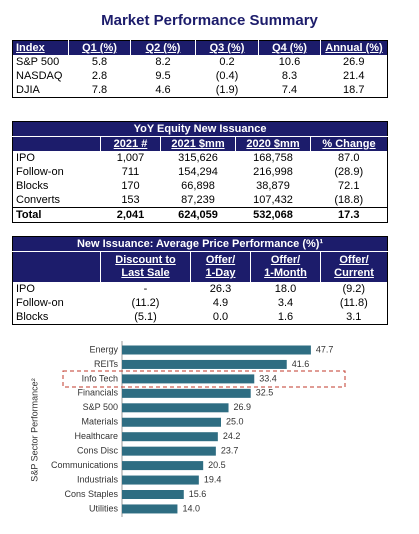  I want to click on cell: 2020 $mm, so click(273, 143).